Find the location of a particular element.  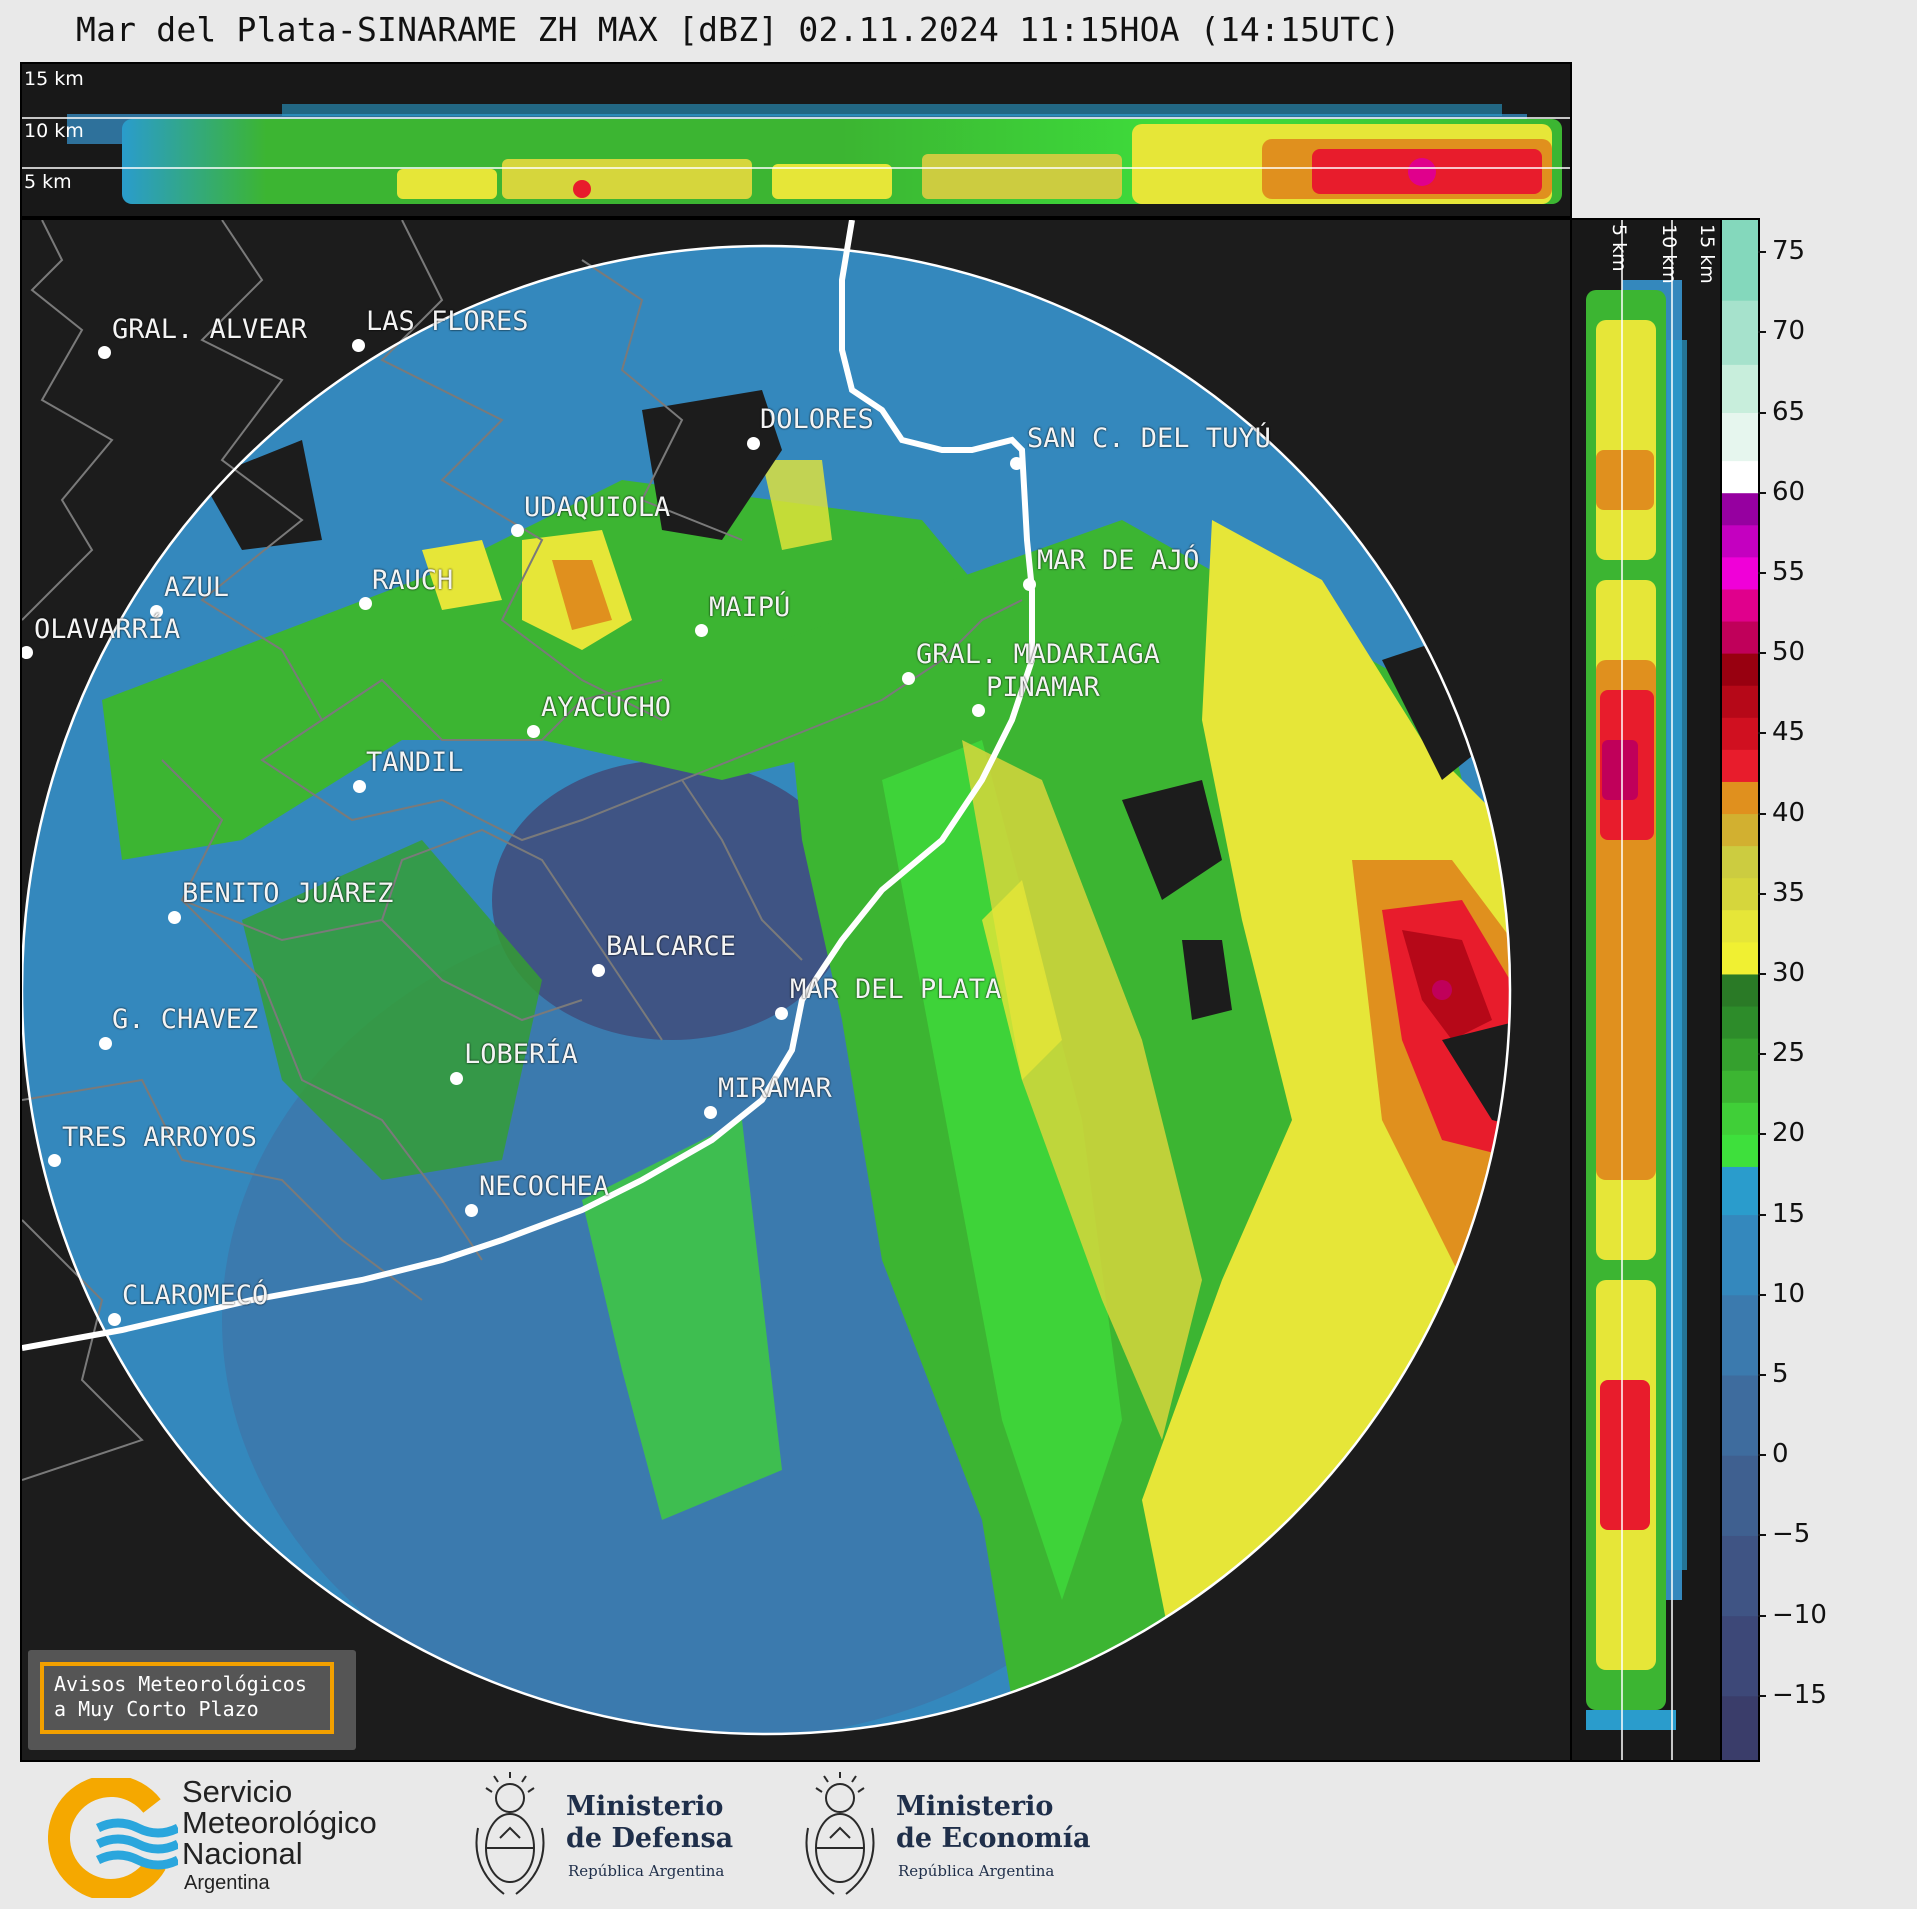

city-label-pinamar: PINAMAR is located at coordinates (1043, 687).